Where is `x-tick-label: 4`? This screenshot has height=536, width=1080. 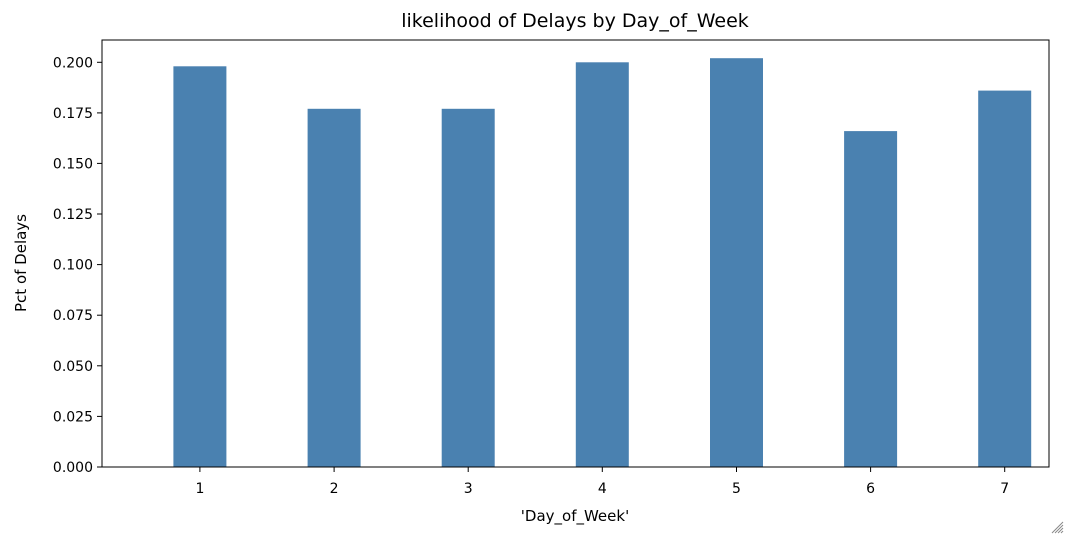 x-tick-label: 4 is located at coordinates (602, 489).